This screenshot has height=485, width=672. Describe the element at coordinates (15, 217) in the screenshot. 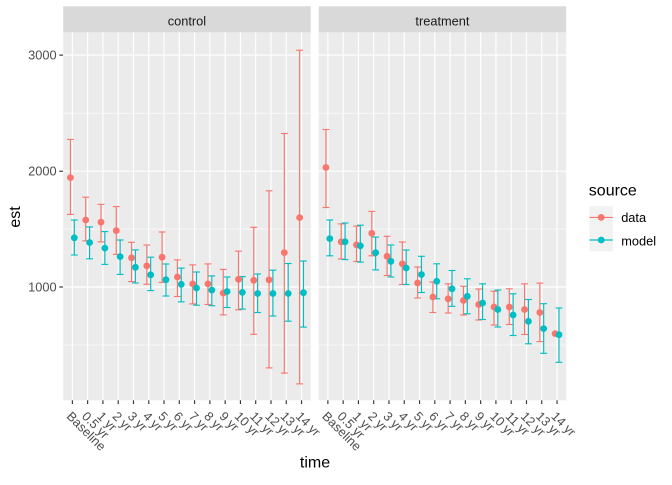

I see `svg-text: est` at that location.